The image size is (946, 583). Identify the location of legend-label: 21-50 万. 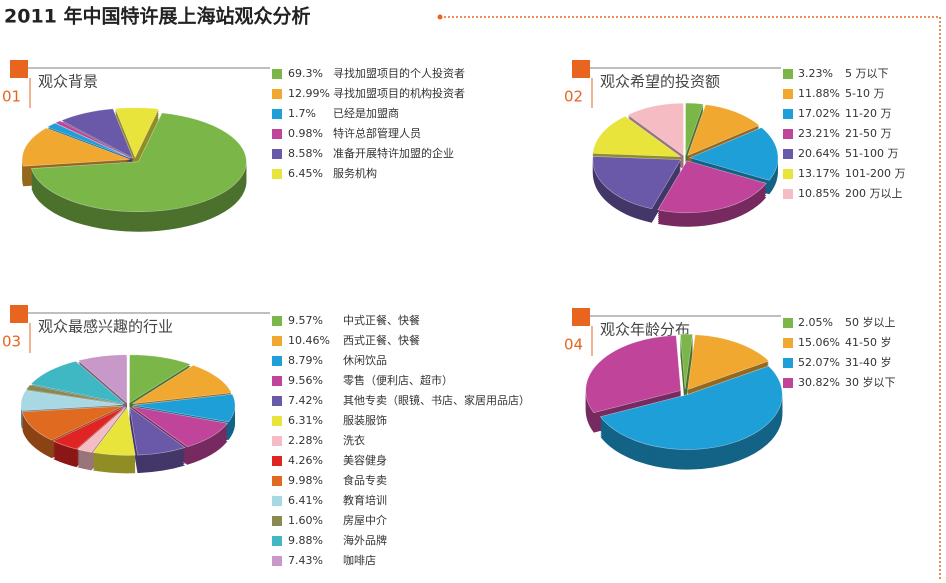
(868, 133).